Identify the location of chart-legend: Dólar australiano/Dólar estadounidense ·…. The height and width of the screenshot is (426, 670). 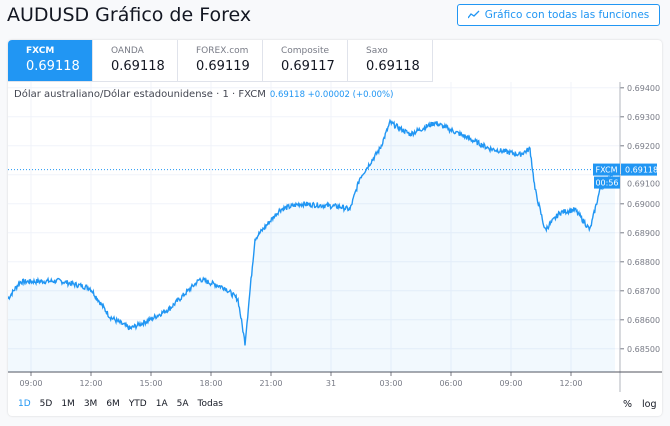
(203, 94).